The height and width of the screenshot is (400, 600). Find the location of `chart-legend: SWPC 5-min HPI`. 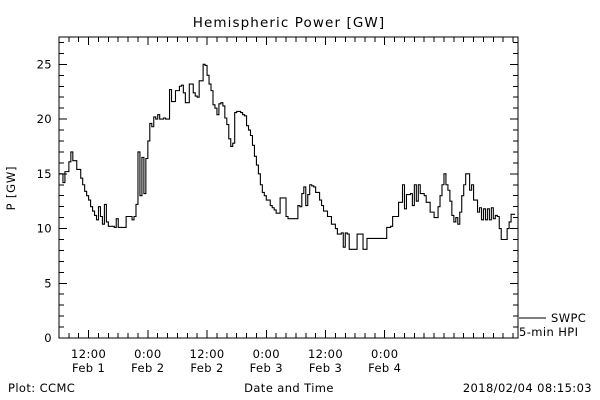

chart-legend: SWPC 5-min HPI is located at coordinates (552, 325).